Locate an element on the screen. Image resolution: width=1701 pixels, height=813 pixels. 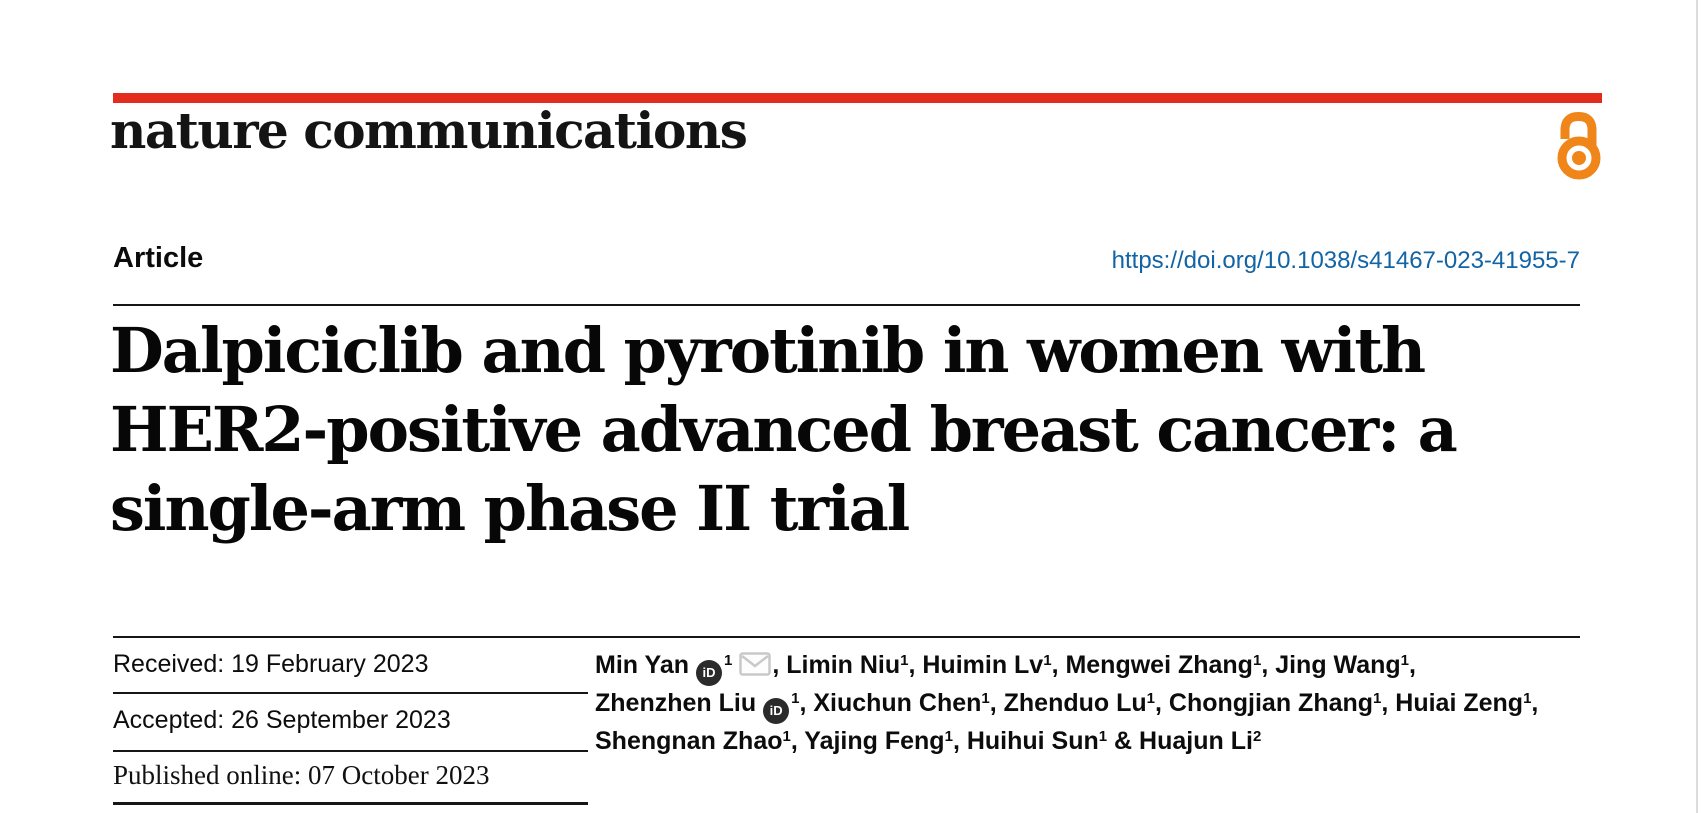
author-name-text: Zhenzhen Liu is located at coordinates (676, 703).